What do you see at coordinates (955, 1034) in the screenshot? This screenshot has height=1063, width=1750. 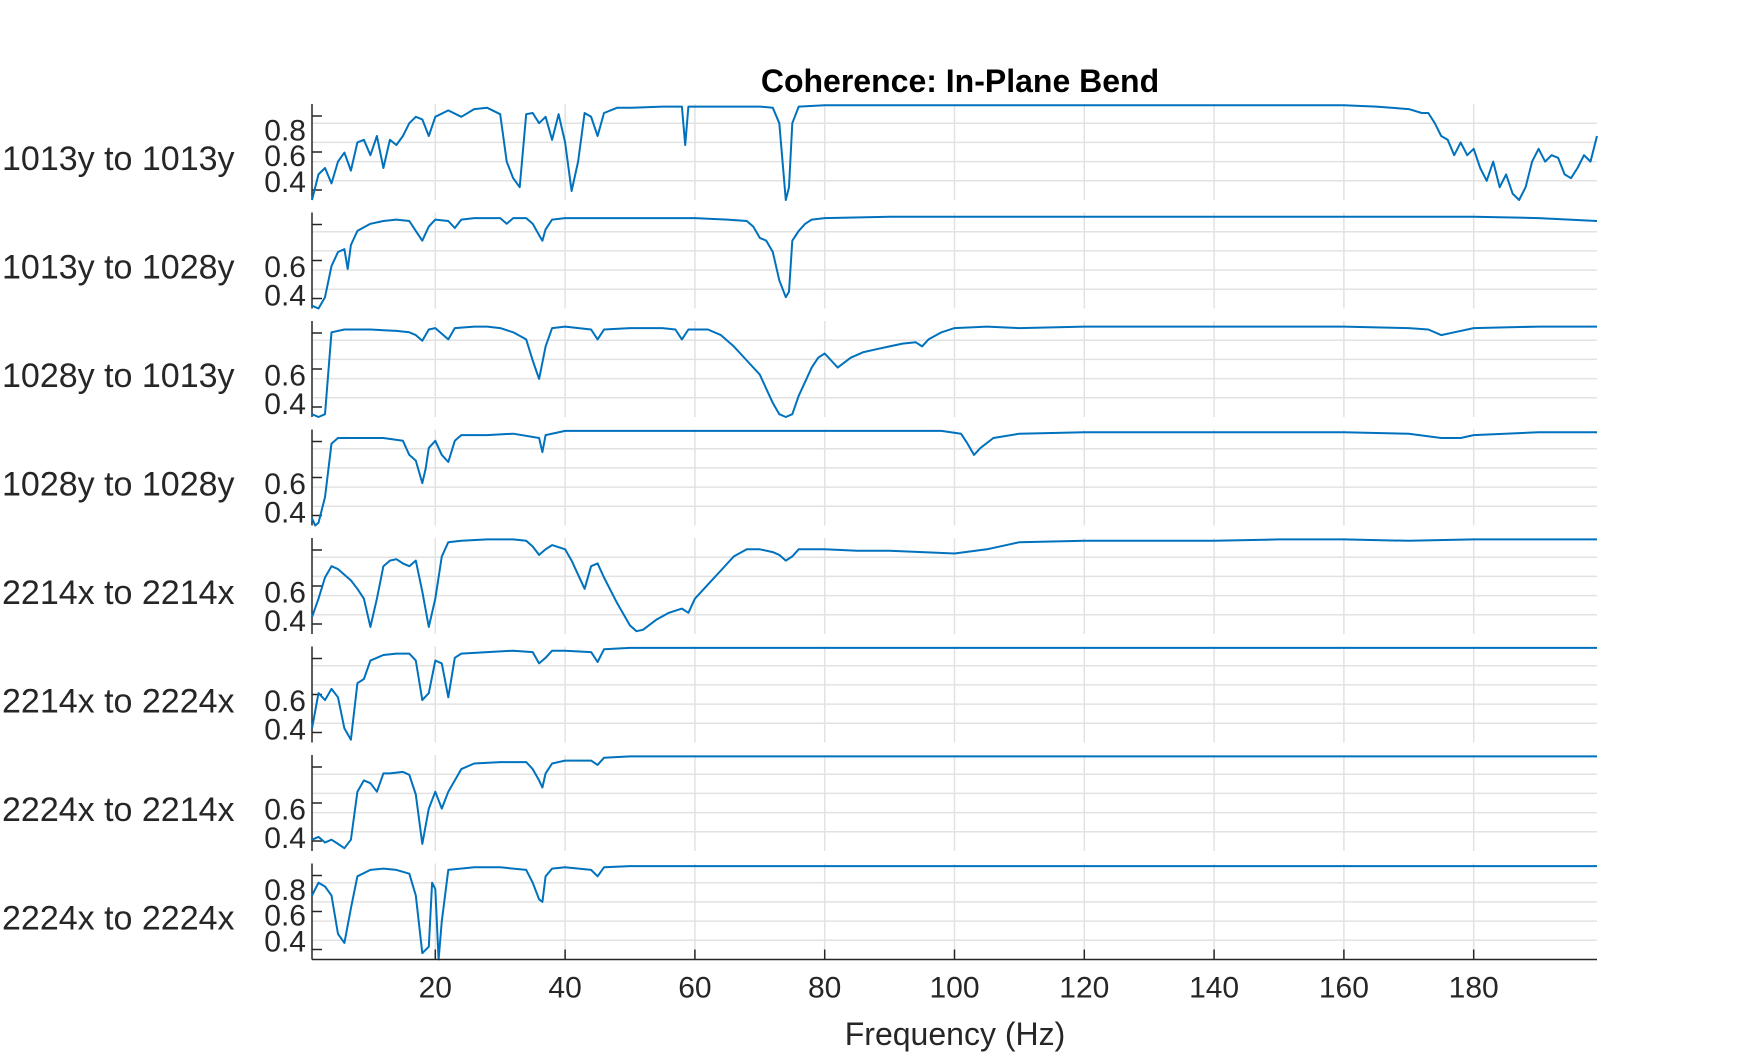 I see `x-axis-label: Frequency (Hz)` at bounding box center [955, 1034].